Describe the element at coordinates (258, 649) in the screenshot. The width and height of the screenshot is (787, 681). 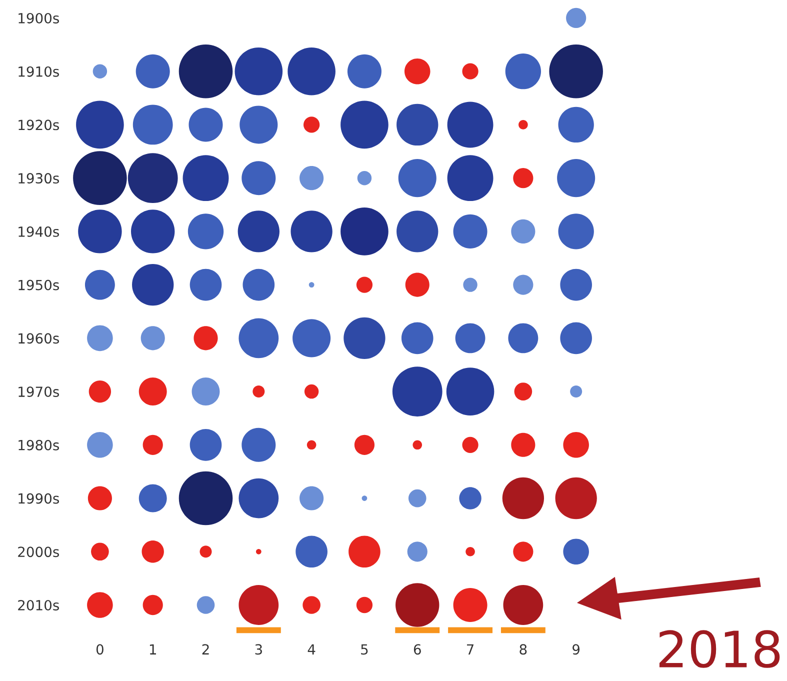
I see `x-tick-label: 3` at that location.